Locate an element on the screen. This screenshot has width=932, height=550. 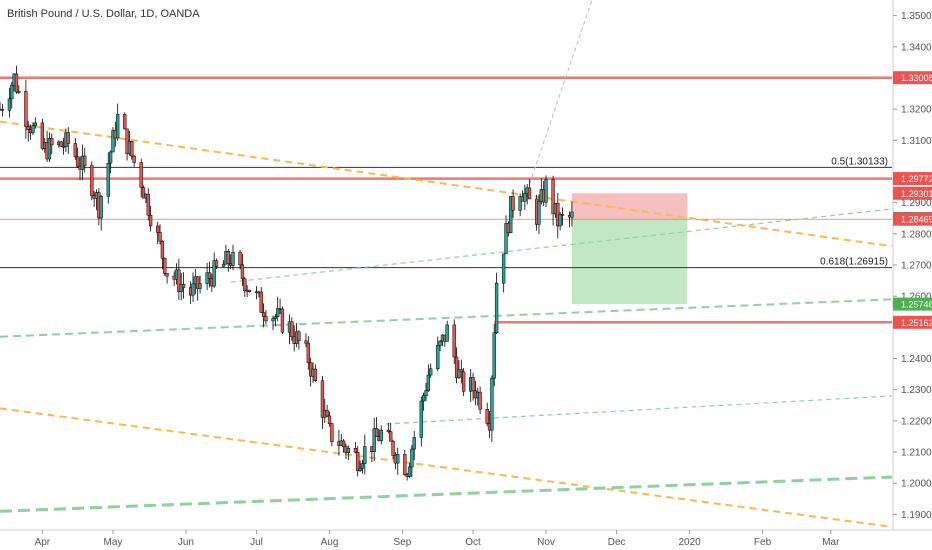
x-tick-label: Apr is located at coordinates (43, 542).